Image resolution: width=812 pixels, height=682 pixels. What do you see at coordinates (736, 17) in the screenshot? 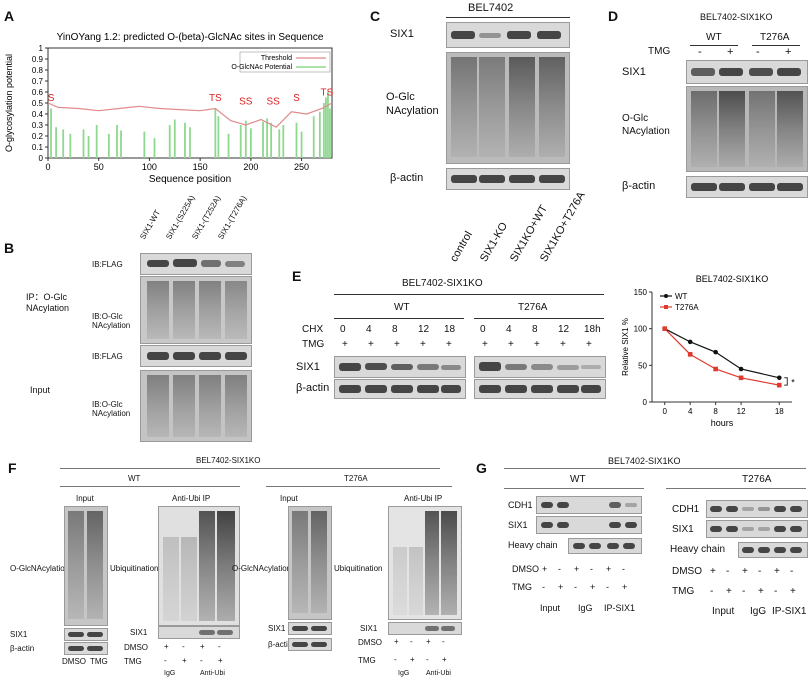
I see `panel-d-cell-line: BEL7402-SIX1KO` at bounding box center [736, 17].